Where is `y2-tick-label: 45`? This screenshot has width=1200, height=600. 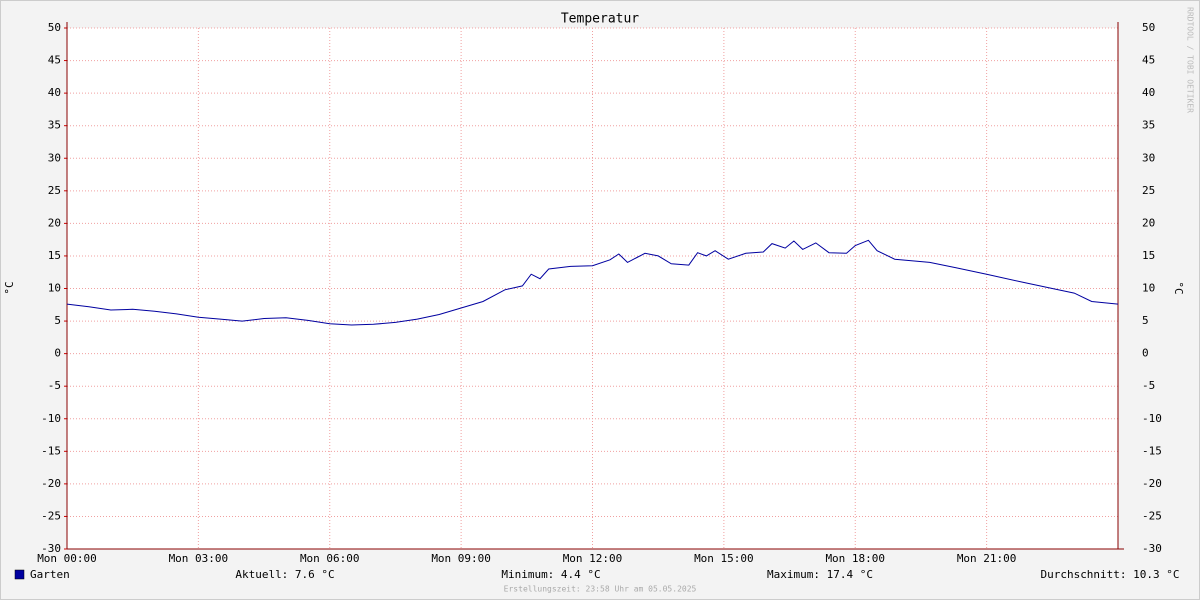 y2-tick-label: 45 is located at coordinates (1148, 60).